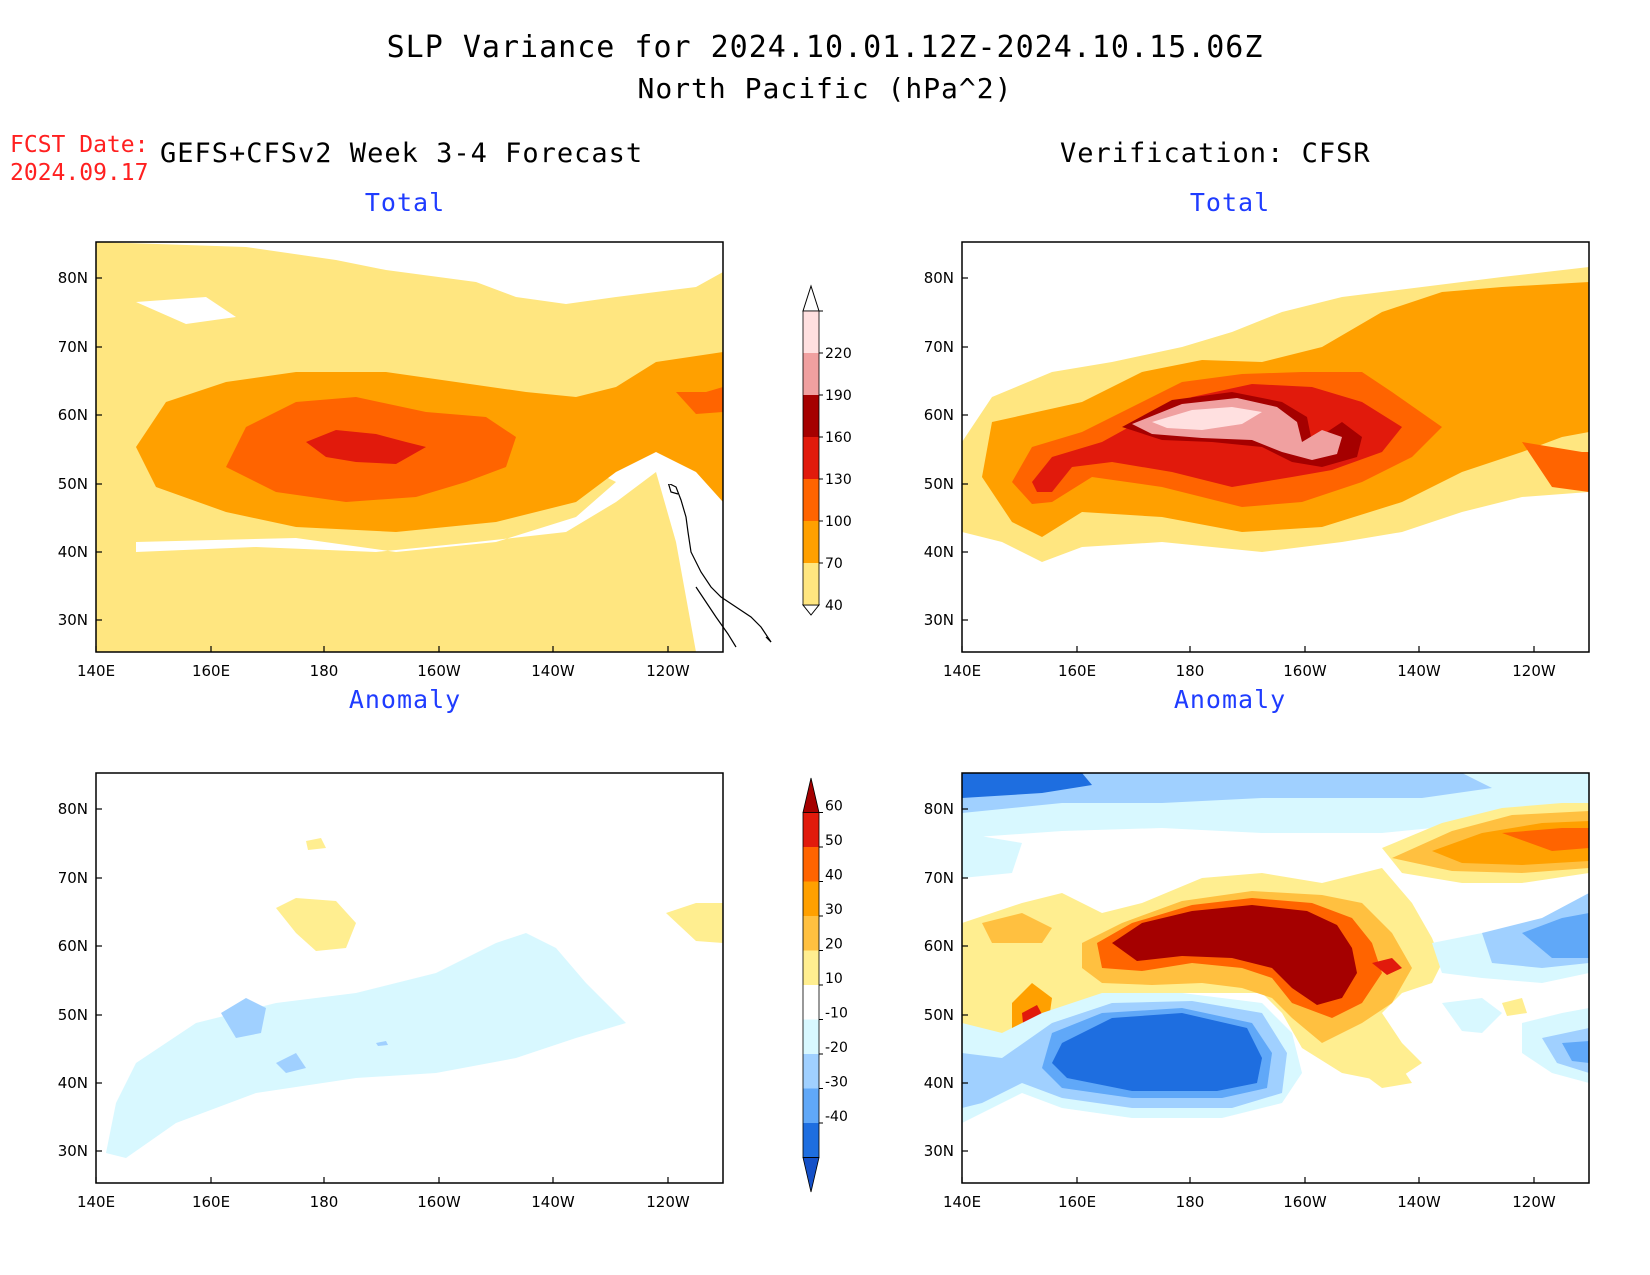 The image size is (1650, 1275). What do you see at coordinates (834, 876) in the screenshot?
I see `colorbar-anomaly-label: 40` at bounding box center [834, 876].